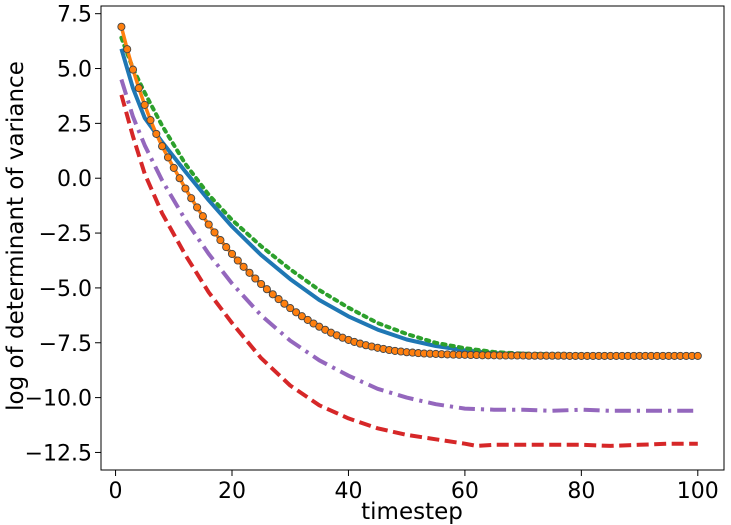  What do you see at coordinates (74, 70) in the screenshot?
I see `y-tick-label: 5.0` at bounding box center [74, 70].